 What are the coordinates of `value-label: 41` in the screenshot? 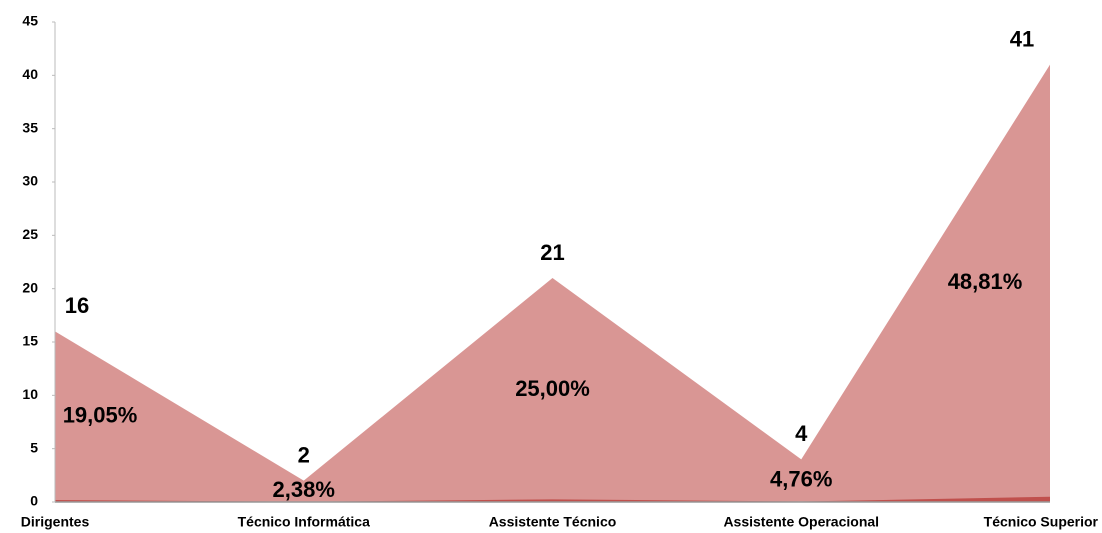 It's located at (1022, 38).